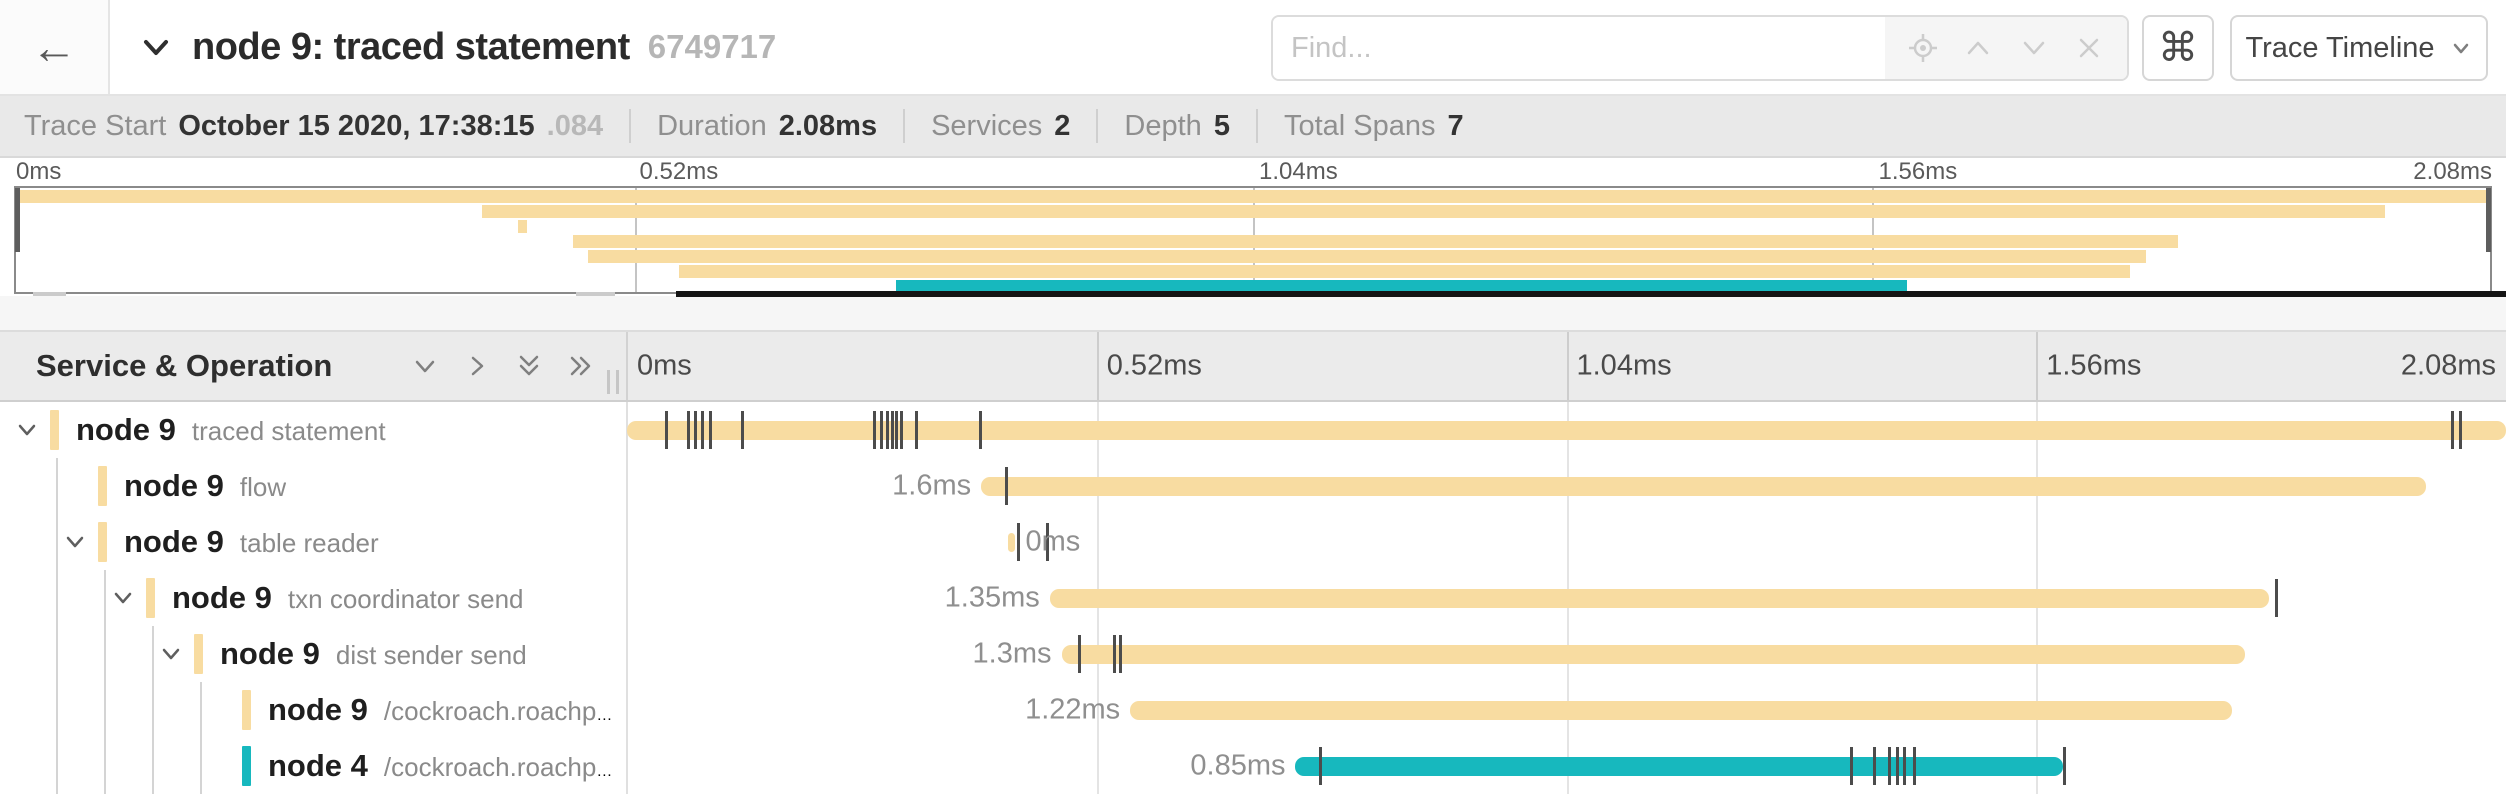  I want to click on span-row: node 9 dist sender send 1.3ms, so click(1253, 654).